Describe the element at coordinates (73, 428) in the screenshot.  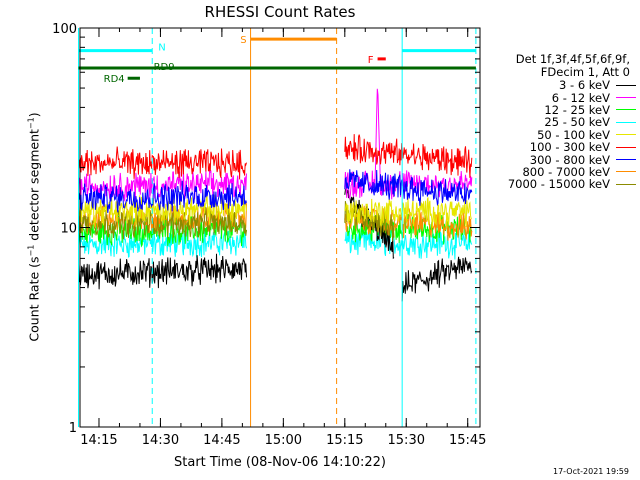
I see `y-tick-label: 1` at that location.